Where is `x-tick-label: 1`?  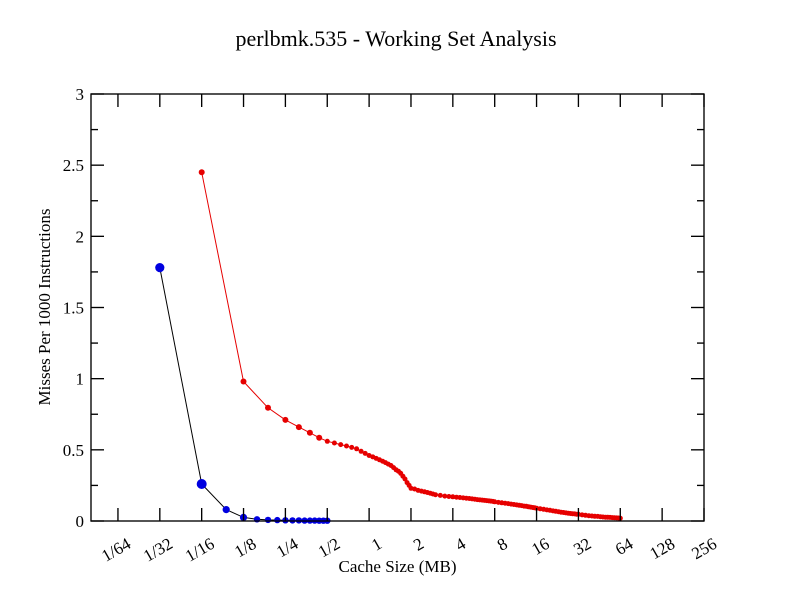 x-tick-label: 1 is located at coordinates (376, 544).